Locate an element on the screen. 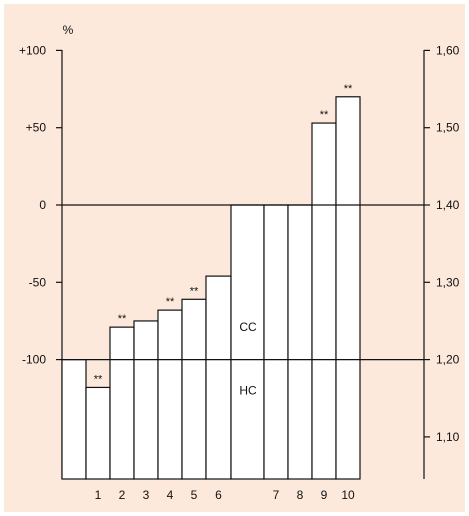 The width and height of the screenshot is (469, 516). left-tick-label: -100 is located at coordinates (34, 360).